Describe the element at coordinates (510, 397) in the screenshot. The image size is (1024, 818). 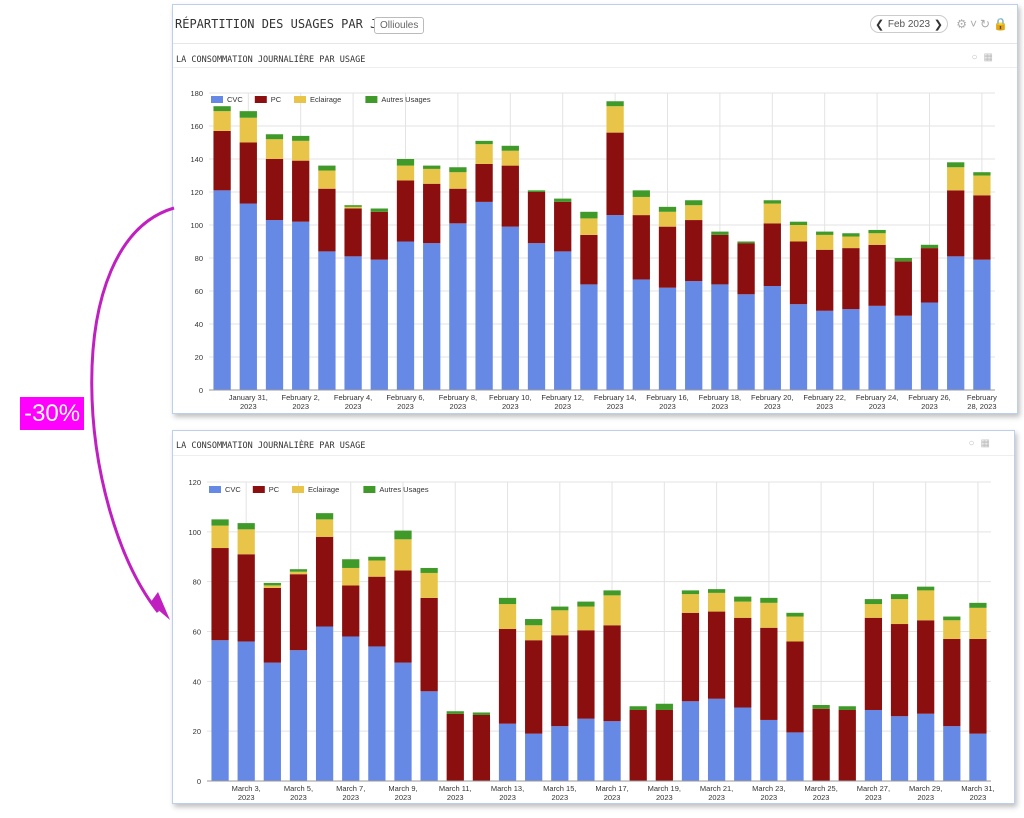
I see `x-tick-label-line: February 10,` at that location.